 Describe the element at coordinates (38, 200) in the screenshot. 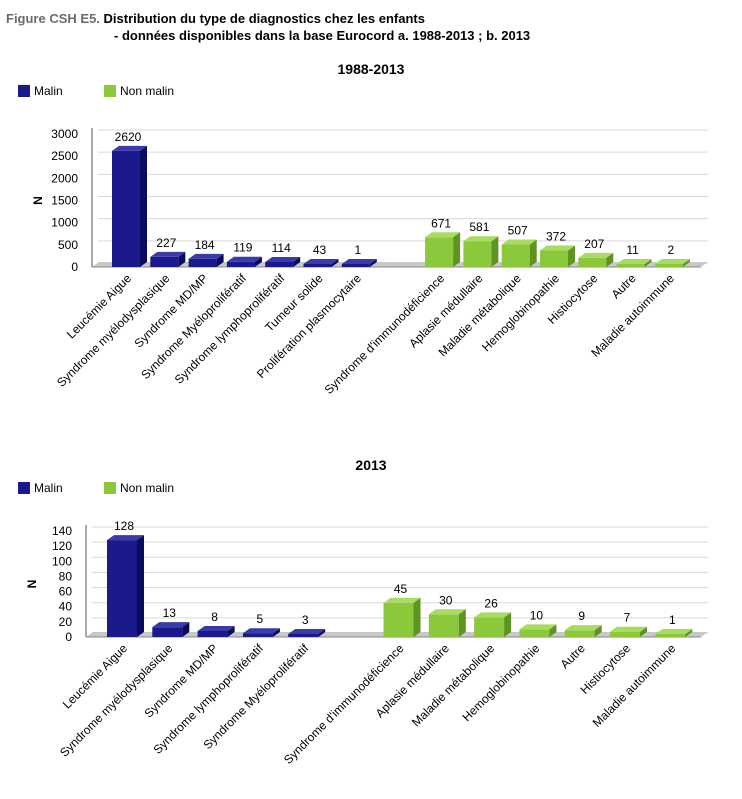

I see `y-axis-label: N` at that location.